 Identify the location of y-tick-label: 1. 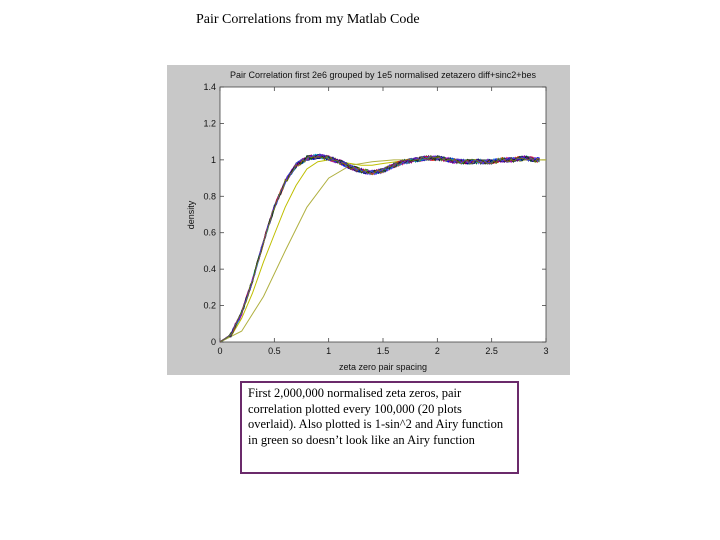
(213, 160).